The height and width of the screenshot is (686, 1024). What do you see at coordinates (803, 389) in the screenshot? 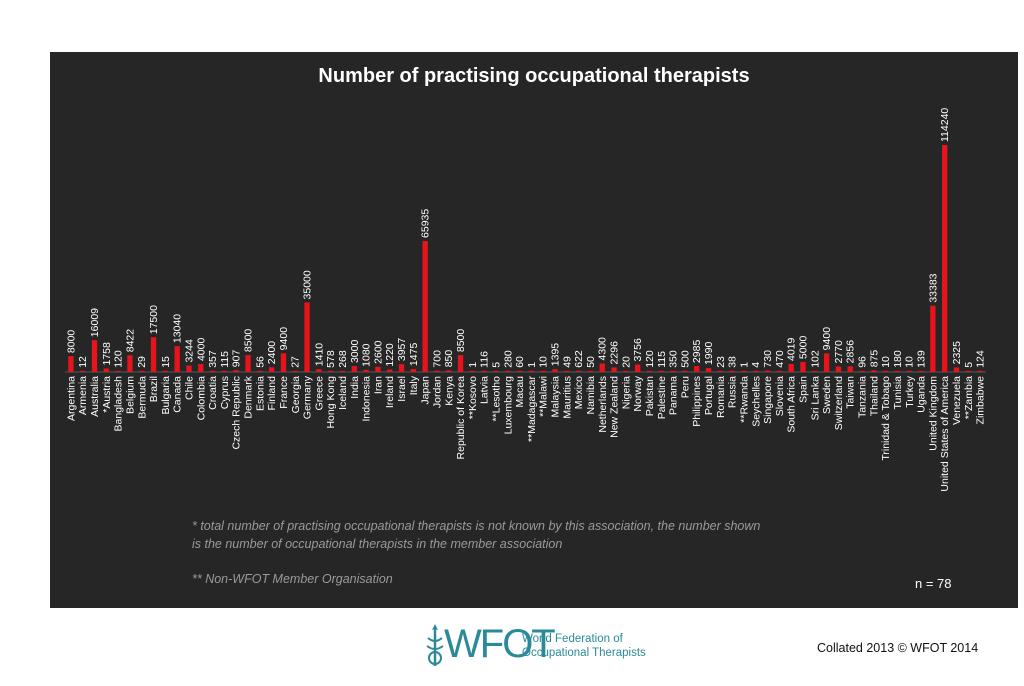
I see `category-label-spain: Spain` at bounding box center [803, 389].